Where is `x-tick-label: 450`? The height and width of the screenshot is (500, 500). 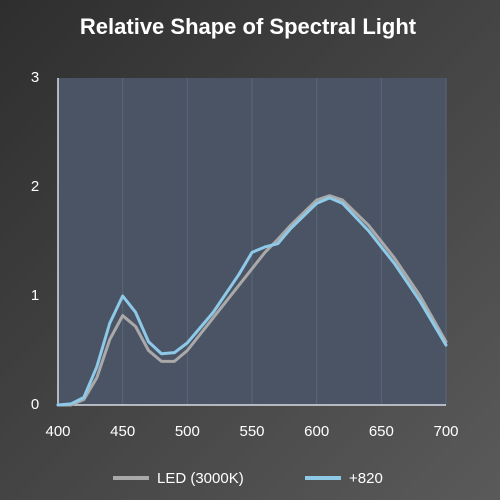
x-tick-label: 450 is located at coordinates (122, 431).